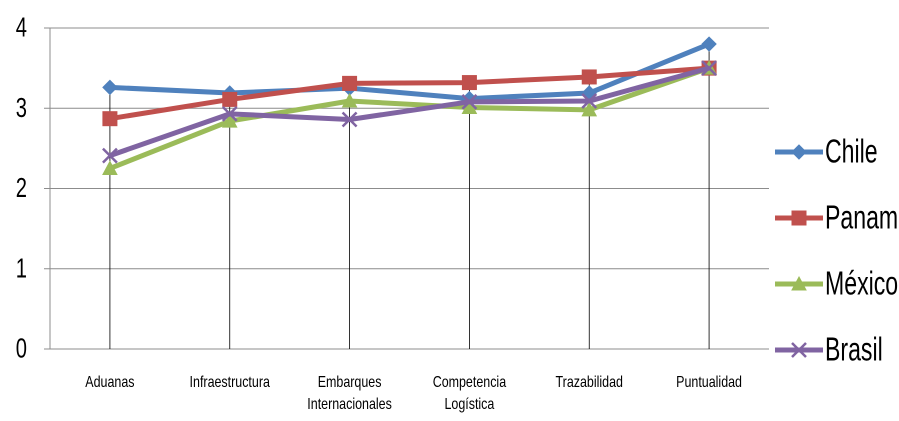 Image resolution: width=899 pixels, height=421 pixels. Describe the element at coordinates (469, 405) in the screenshot. I see `x-tick-label-line: Logística` at that location.